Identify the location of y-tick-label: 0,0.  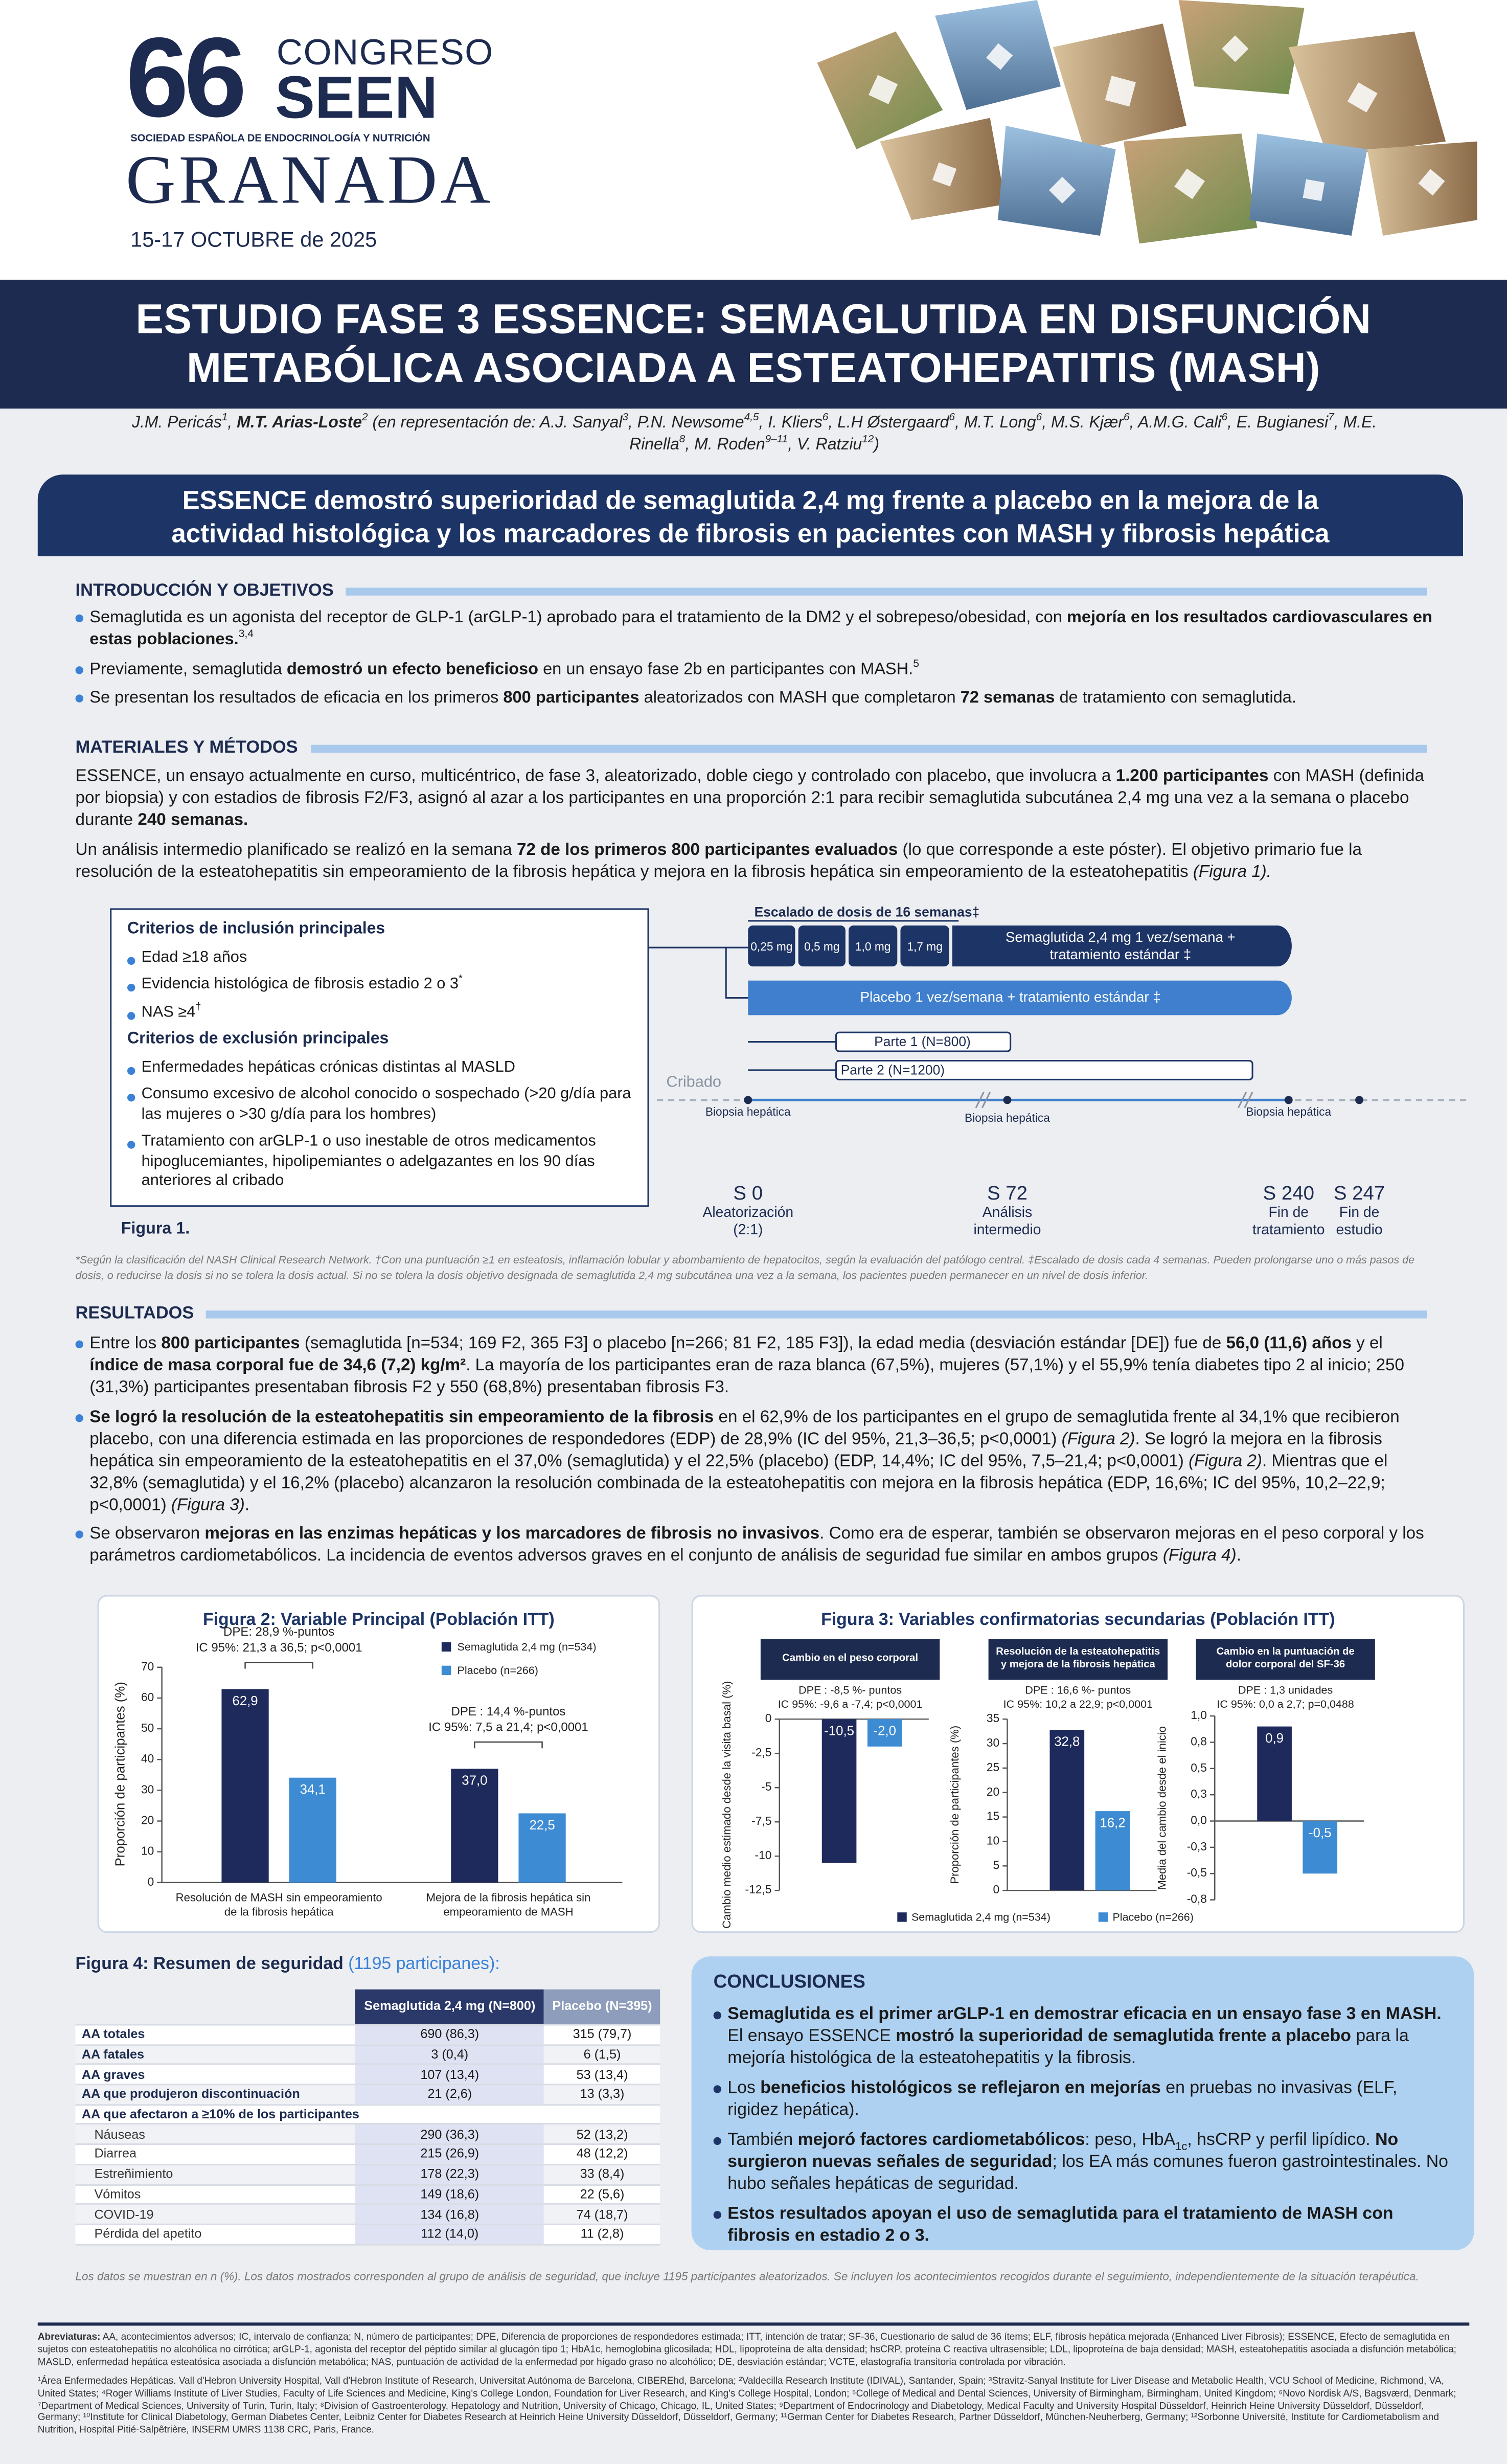
(1199, 1821).